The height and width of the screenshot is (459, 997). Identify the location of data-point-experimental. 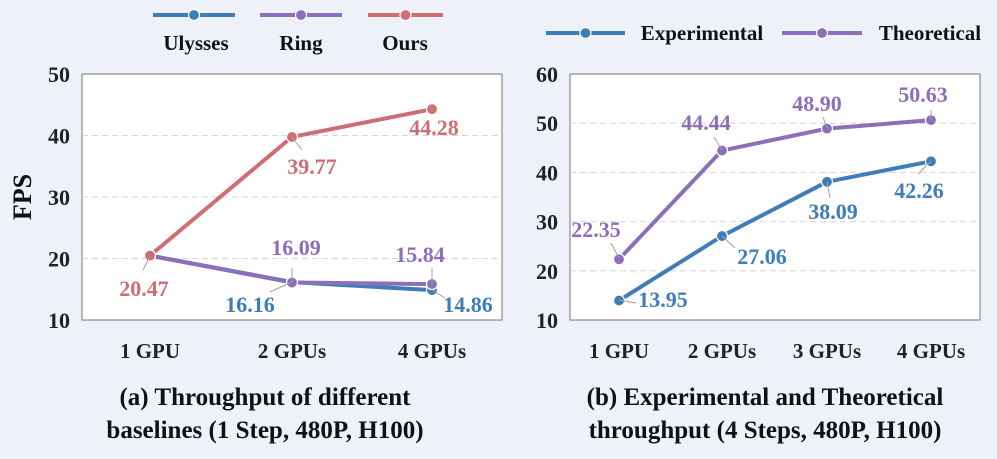
(827, 181).